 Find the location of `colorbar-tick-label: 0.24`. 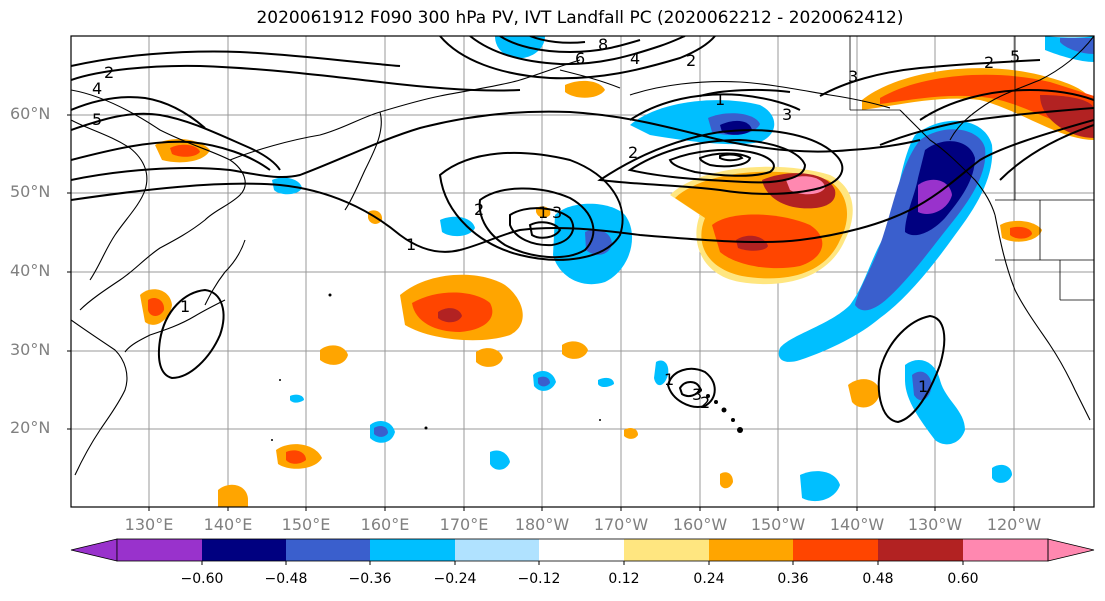

colorbar-tick-label: 0.24 is located at coordinates (709, 579).